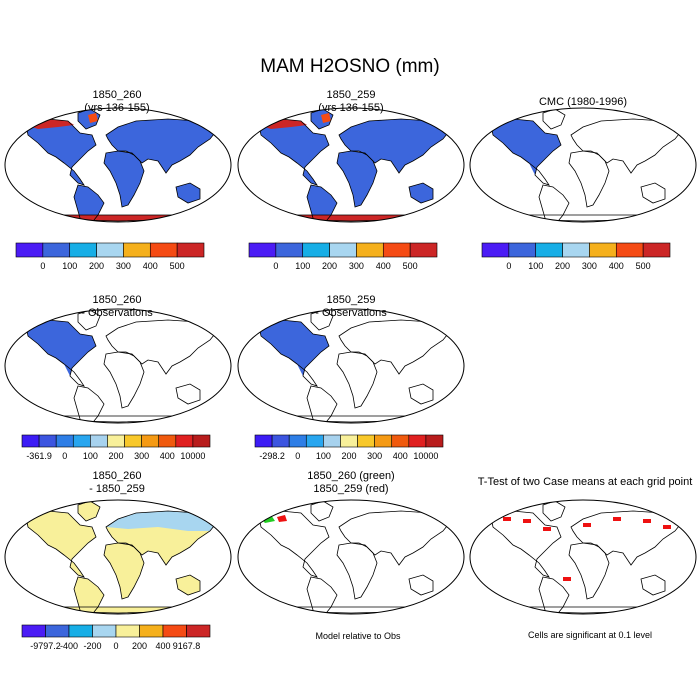 The image size is (700, 700). I want to click on colorbar-label: -400, so click(69, 646).